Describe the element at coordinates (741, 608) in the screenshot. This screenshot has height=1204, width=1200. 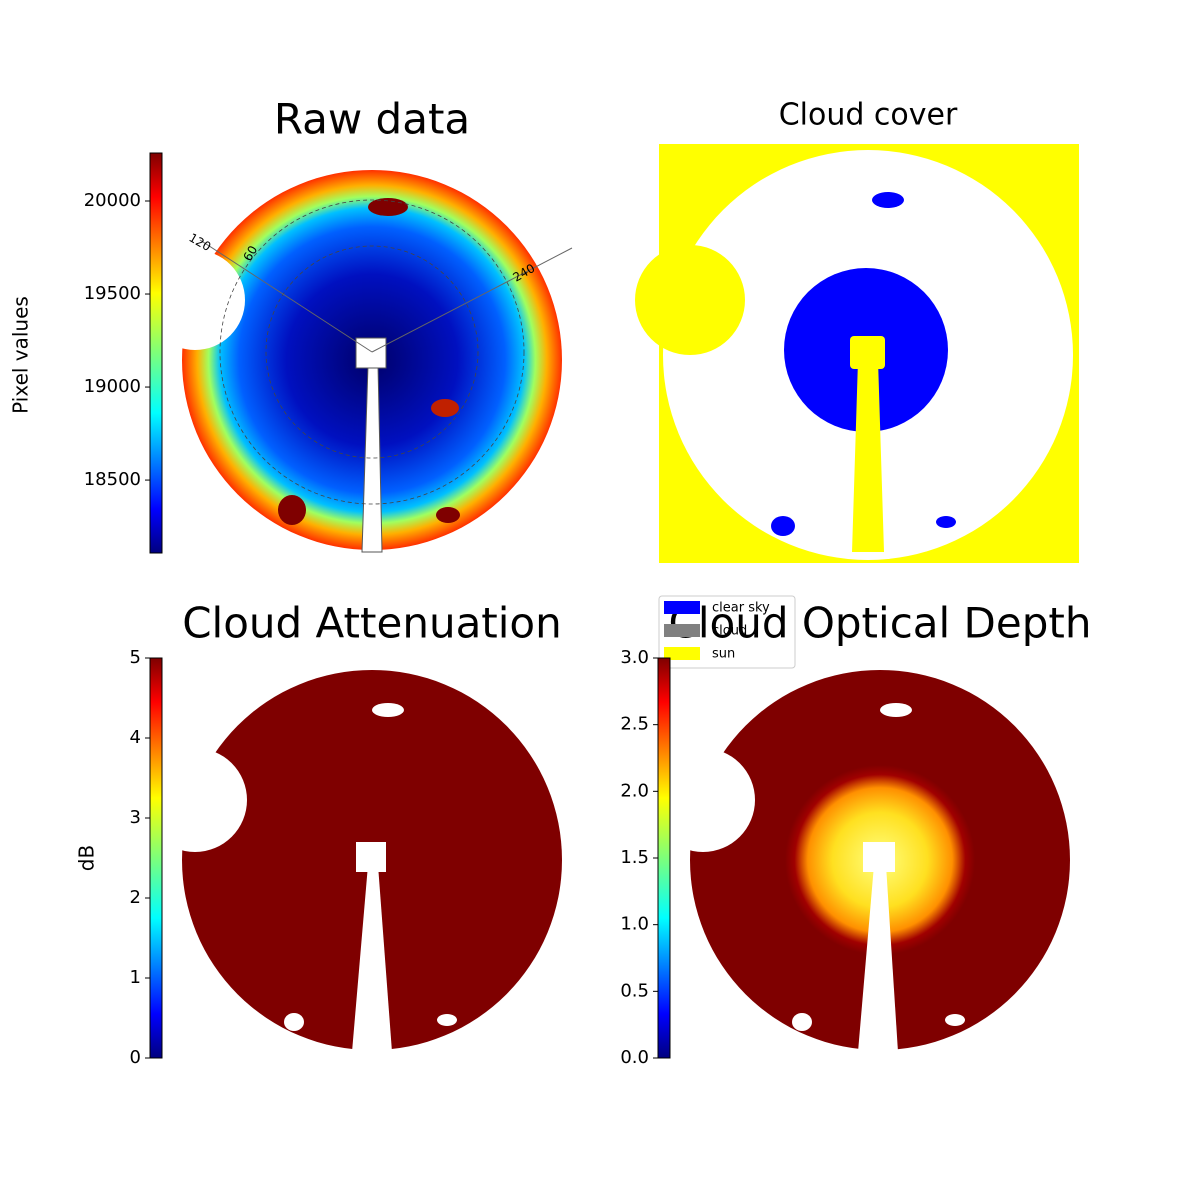
I see `legend-label: clear sky` at that location.